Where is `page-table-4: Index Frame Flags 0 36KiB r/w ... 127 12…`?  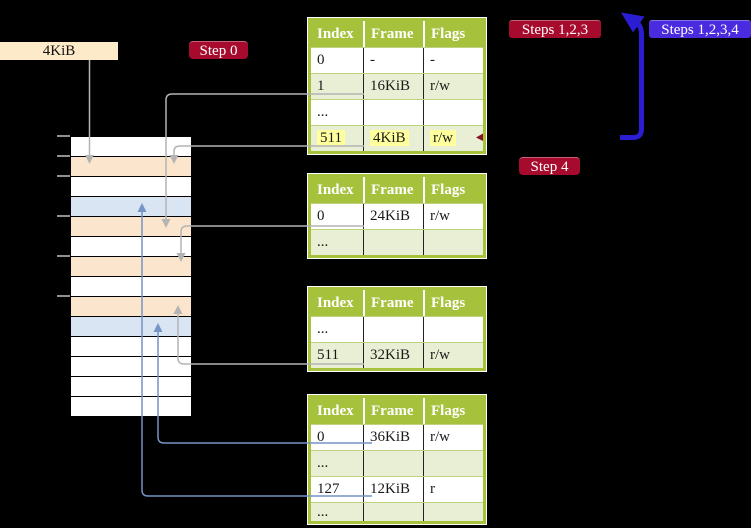 page-table-4: Index Frame Flags 0 36KiB r/w ... 127 12… is located at coordinates (397, 459).